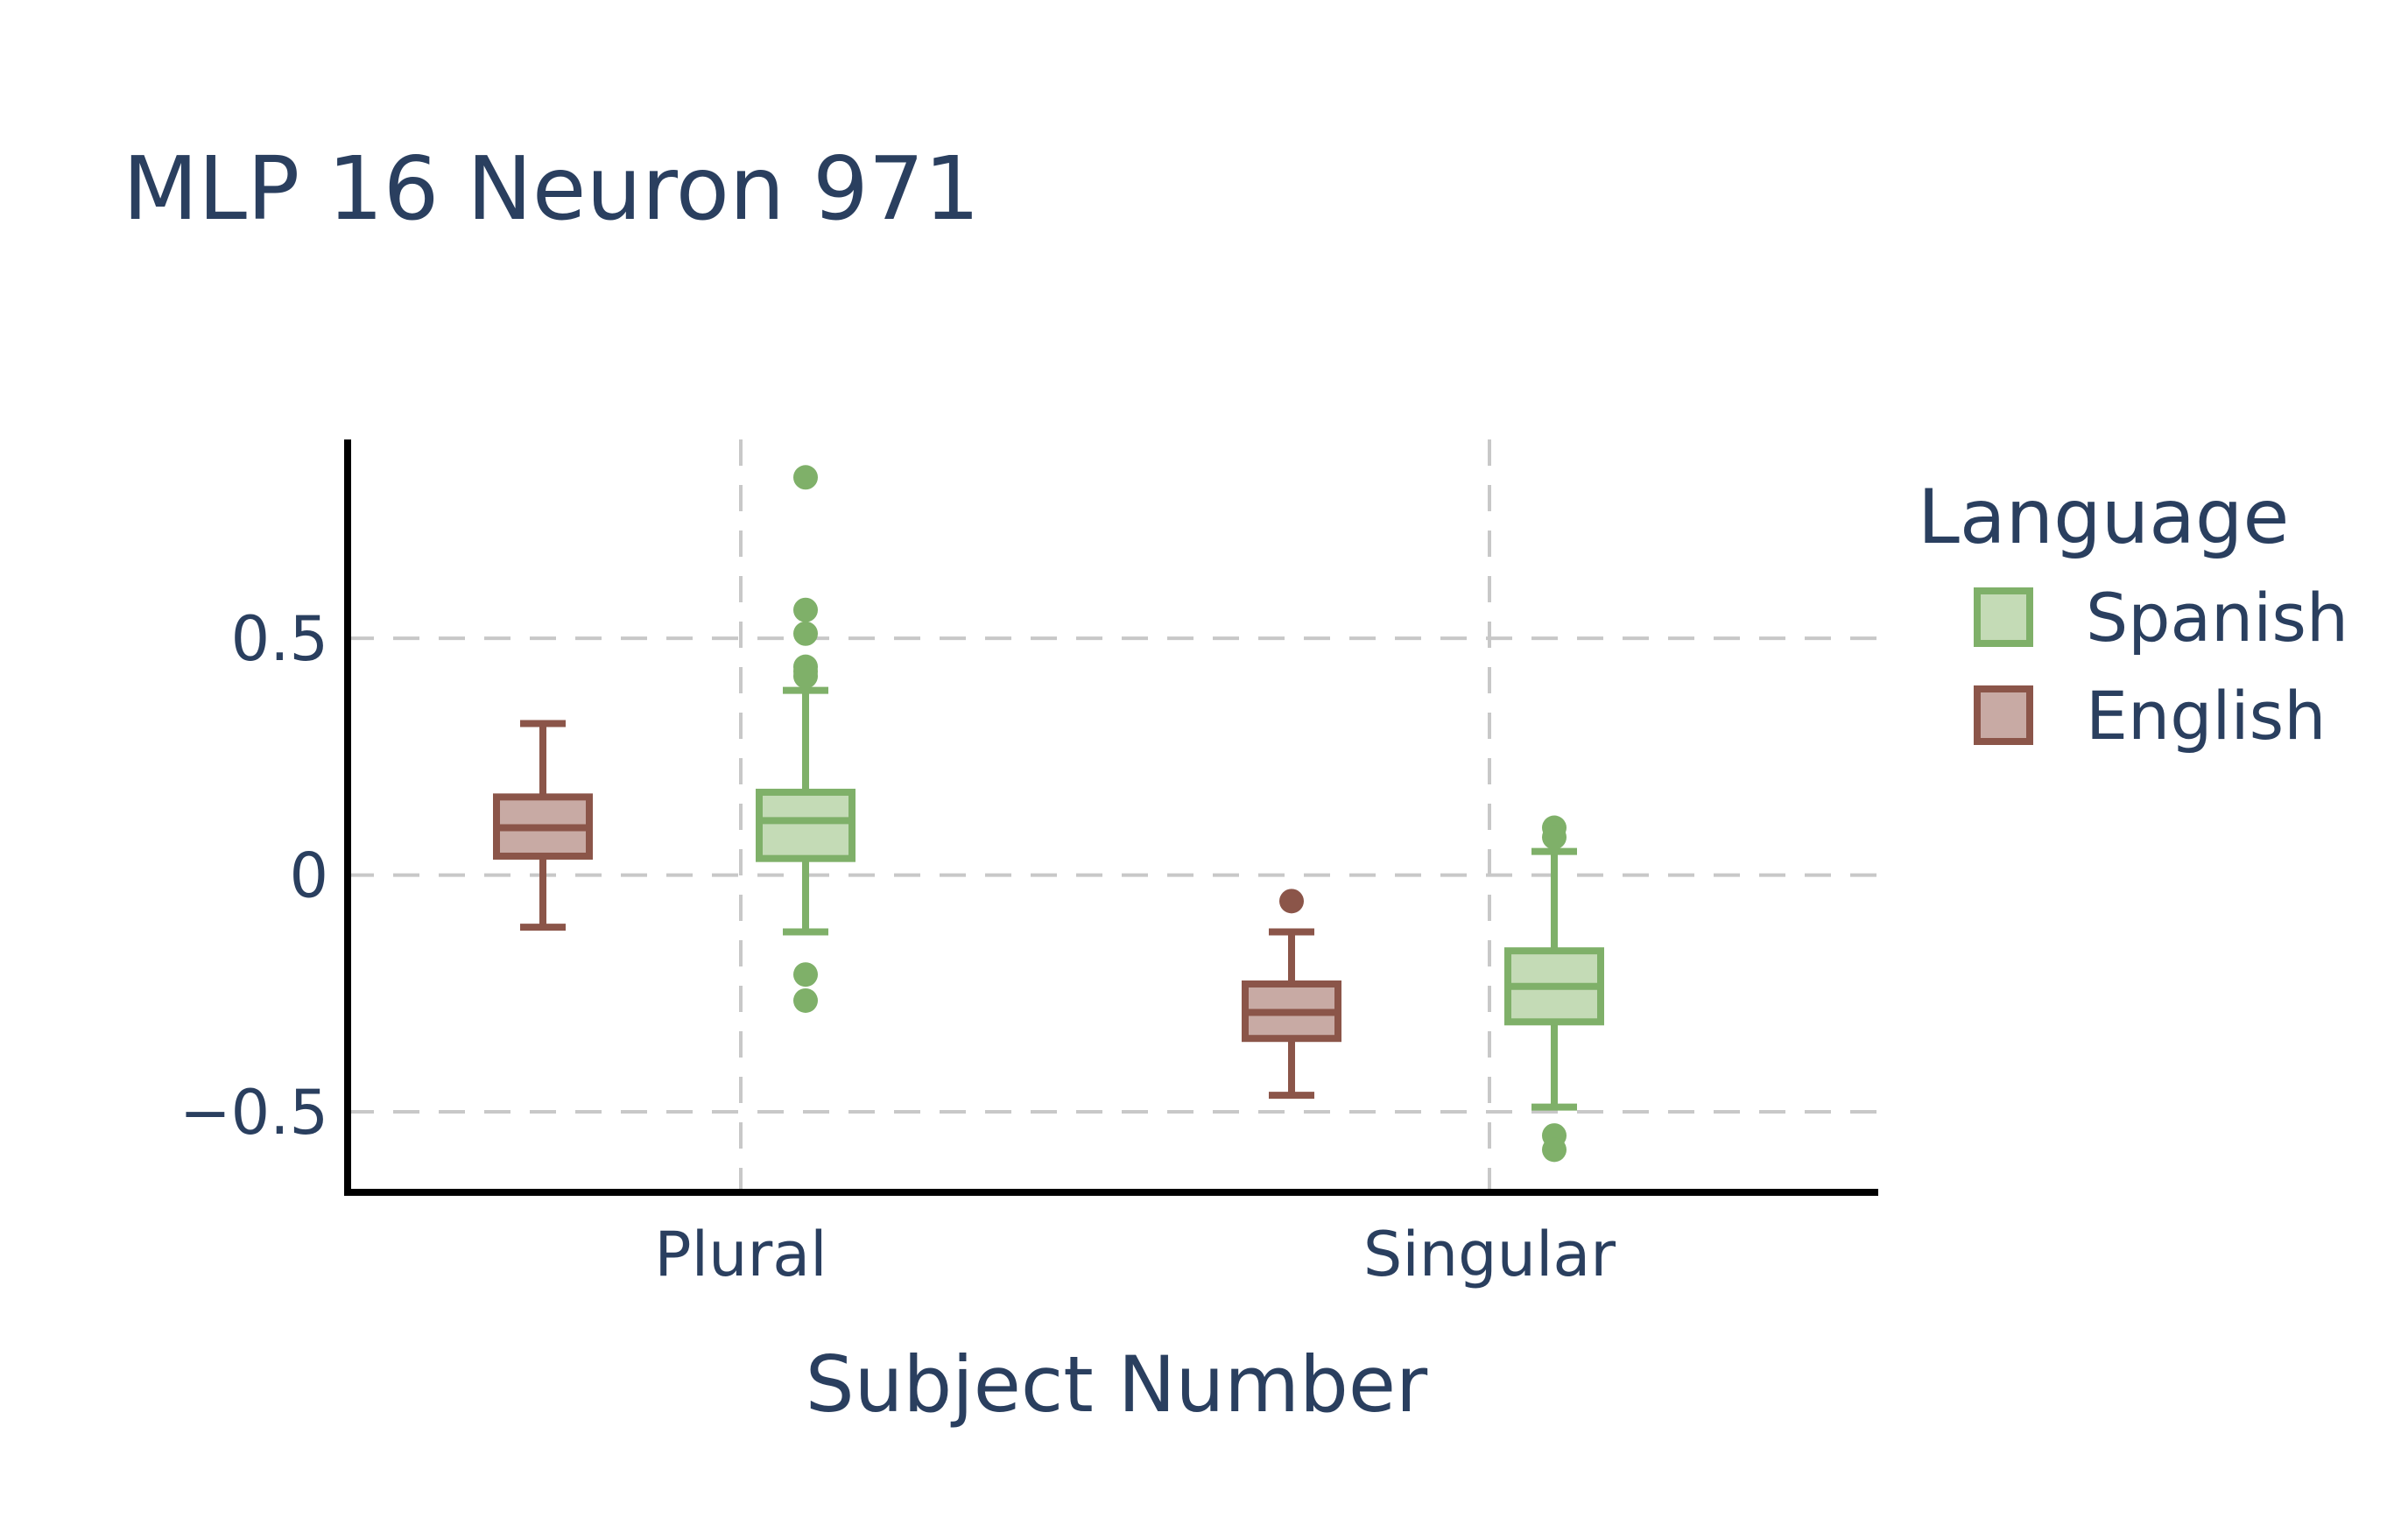  What do you see at coordinates (1291, 995) in the screenshot?
I see `box-english-singular` at bounding box center [1291, 995].